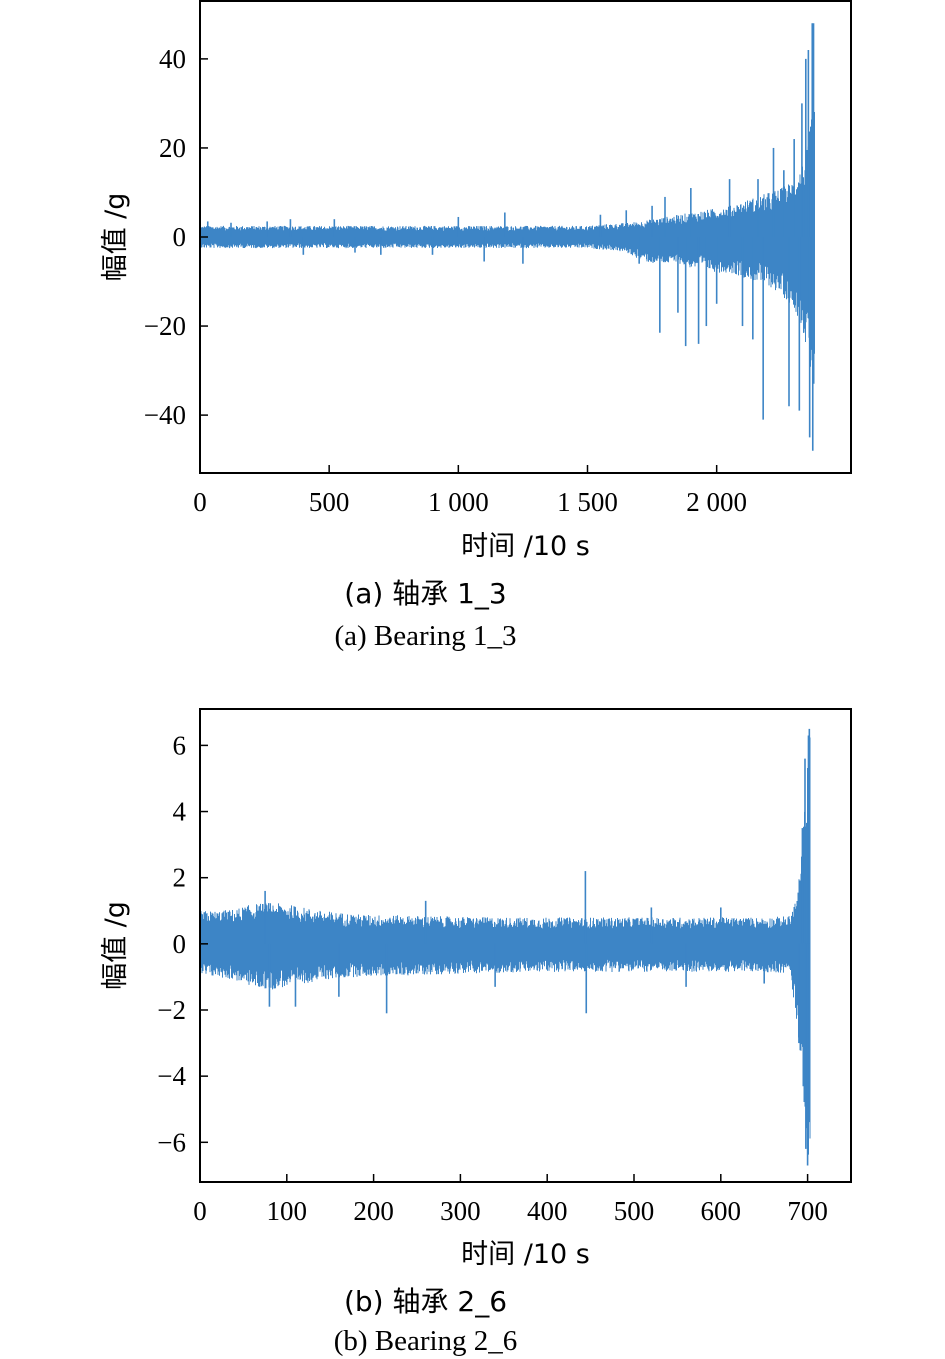  I want to click on y-tick-label: −6, so click(171, 1142).